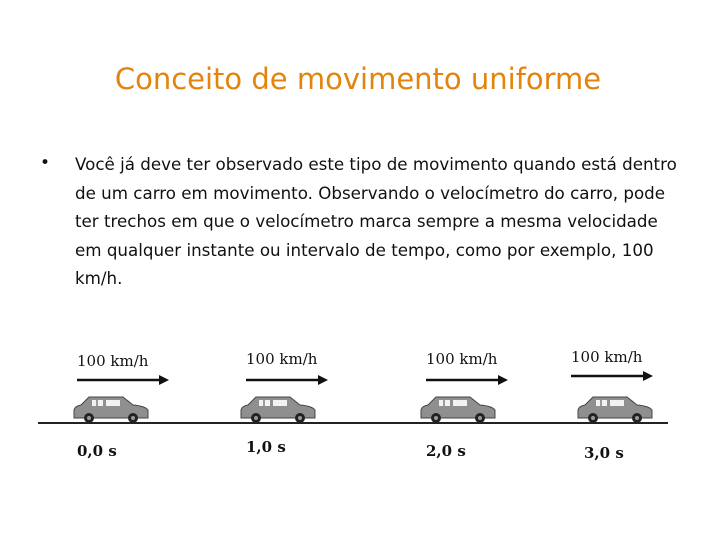 This screenshot has height=540, width=720. I want to click on motion-stage-2: 100 km/h 2,0 s, so click(483, 409).